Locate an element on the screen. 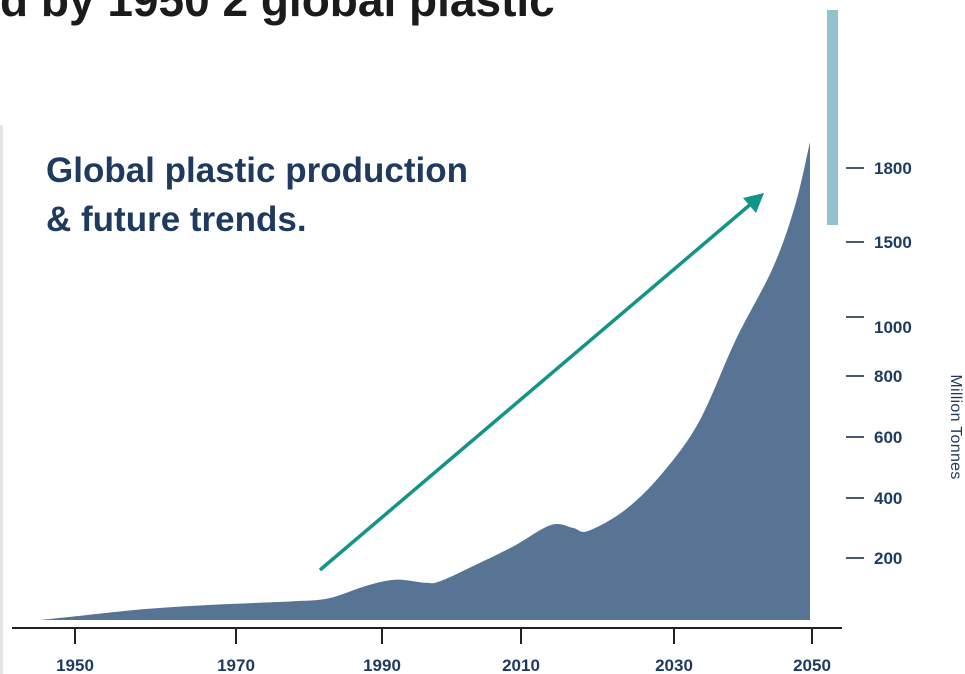 The width and height of the screenshot is (965, 674). y-tick-label: 1500 is located at coordinates (893, 242).